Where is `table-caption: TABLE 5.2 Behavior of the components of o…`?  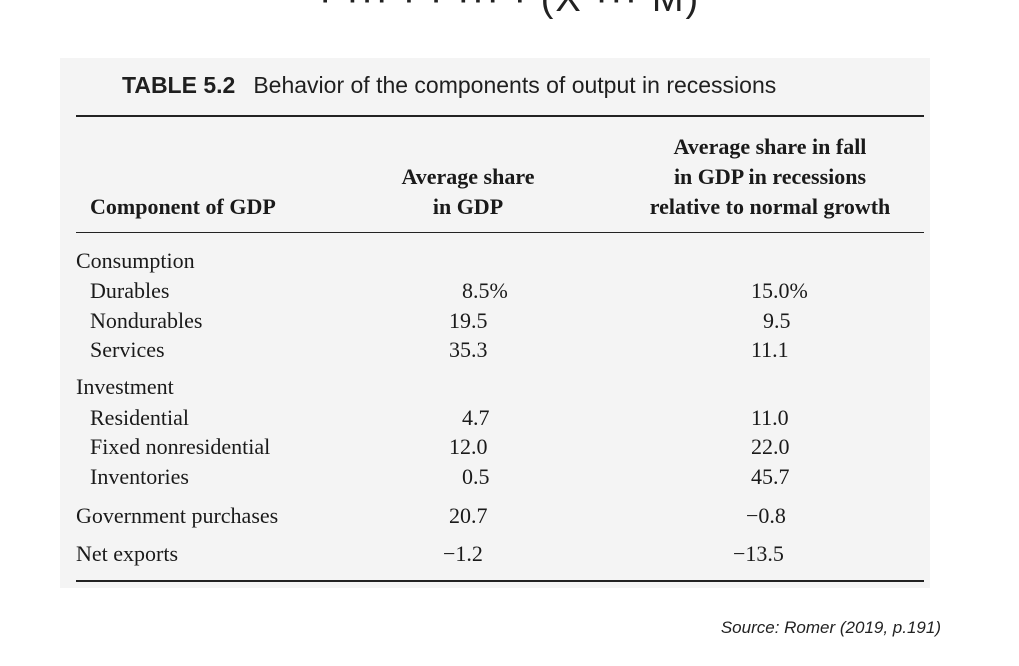
table-caption: TABLE 5.2 Behavior of the components of o… is located at coordinates (449, 85).